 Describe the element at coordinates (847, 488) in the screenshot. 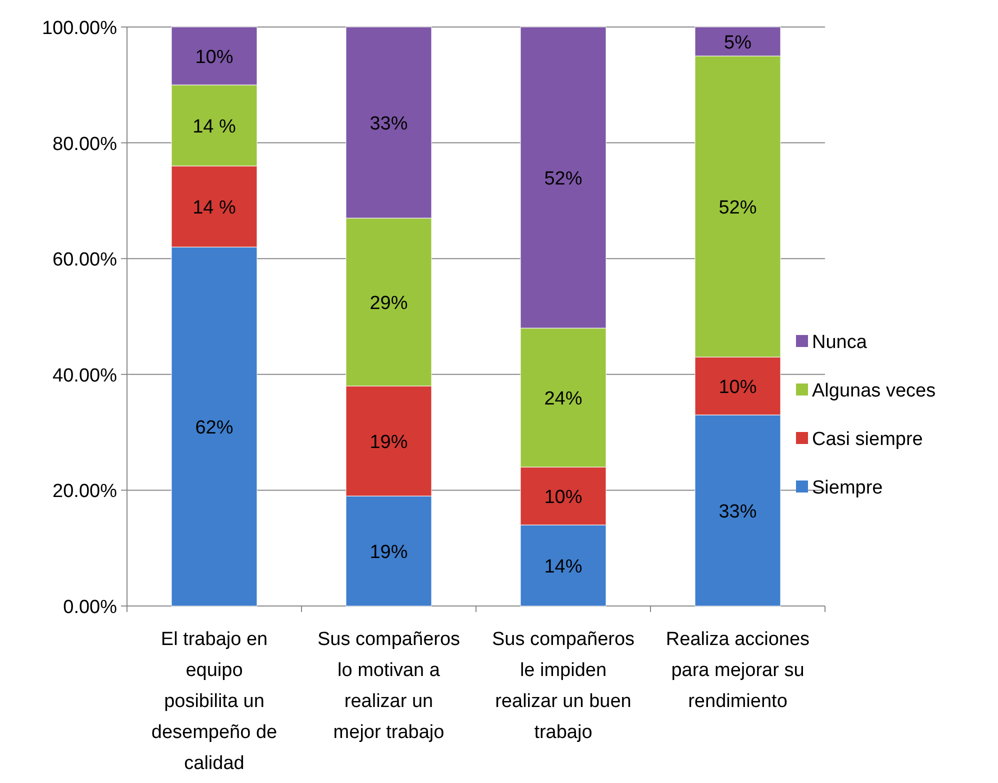

I see `legend-label: Siempre` at that location.